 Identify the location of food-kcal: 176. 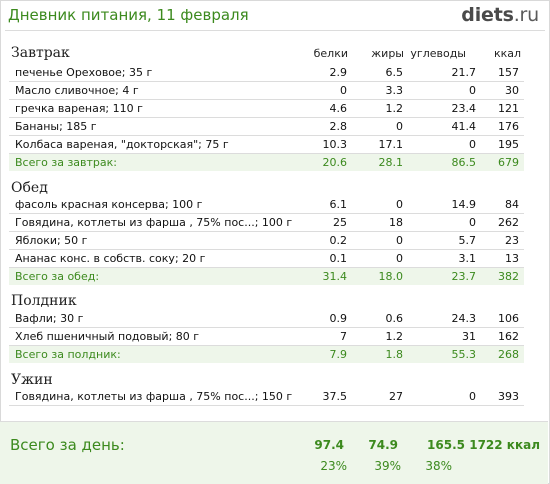
(508, 126).